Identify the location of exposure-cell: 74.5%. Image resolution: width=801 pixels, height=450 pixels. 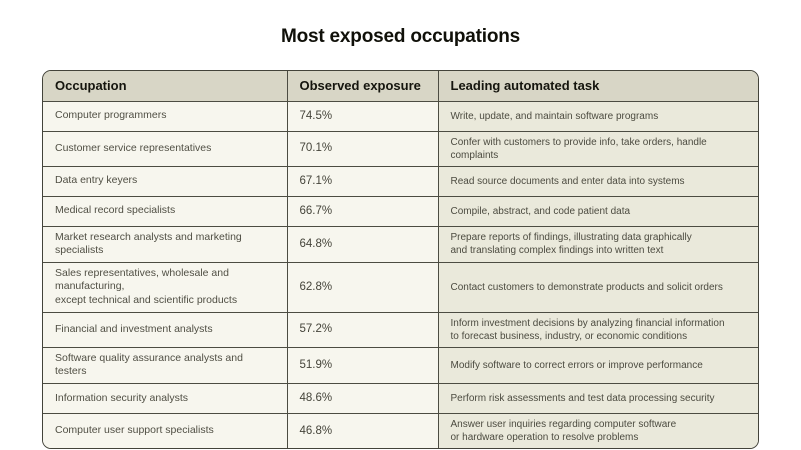
(362, 116).